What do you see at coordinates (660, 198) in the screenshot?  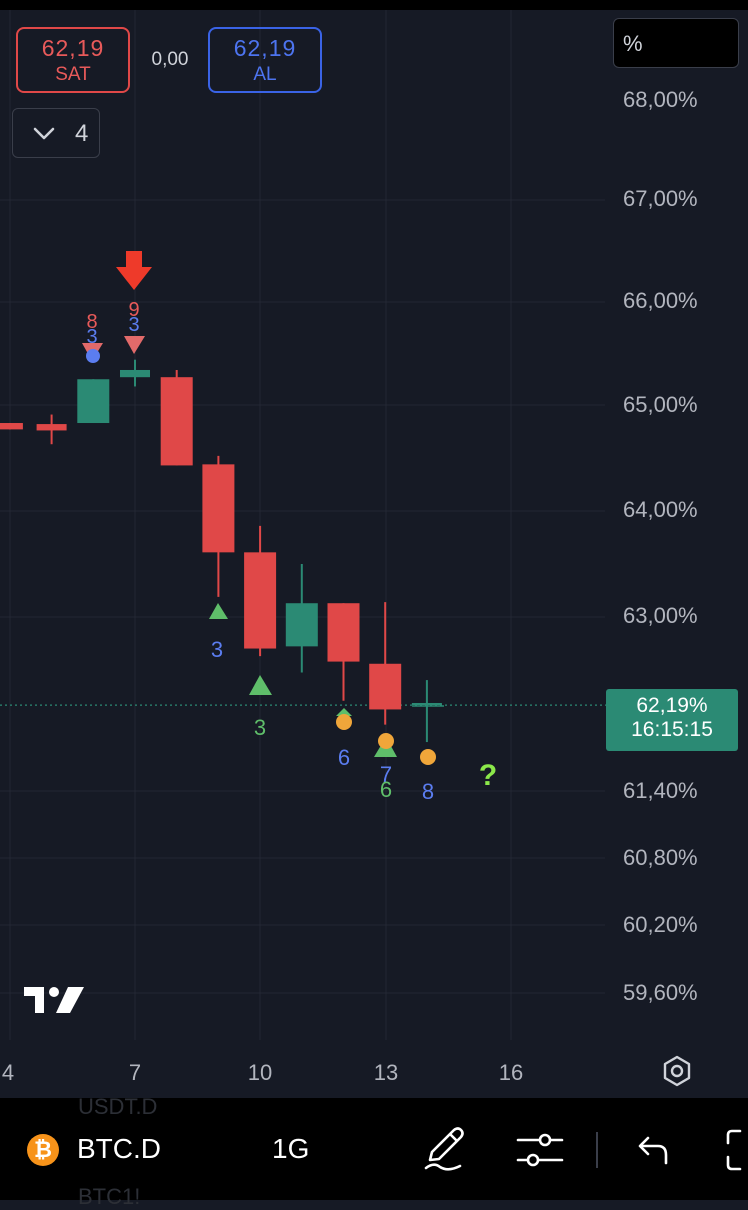 I see `price-tick-label: 67,00%` at bounding box center [660, 198].